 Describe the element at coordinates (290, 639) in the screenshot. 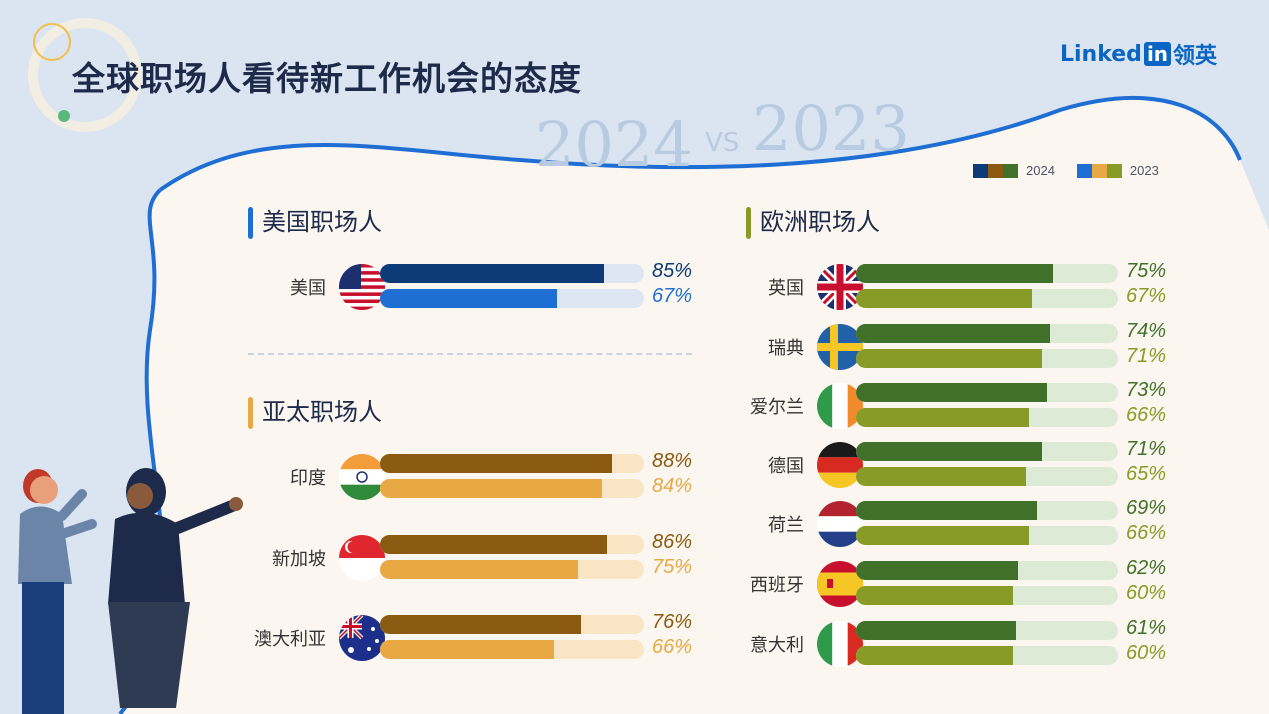

I see `country-label: 澳大利亚` at that location.